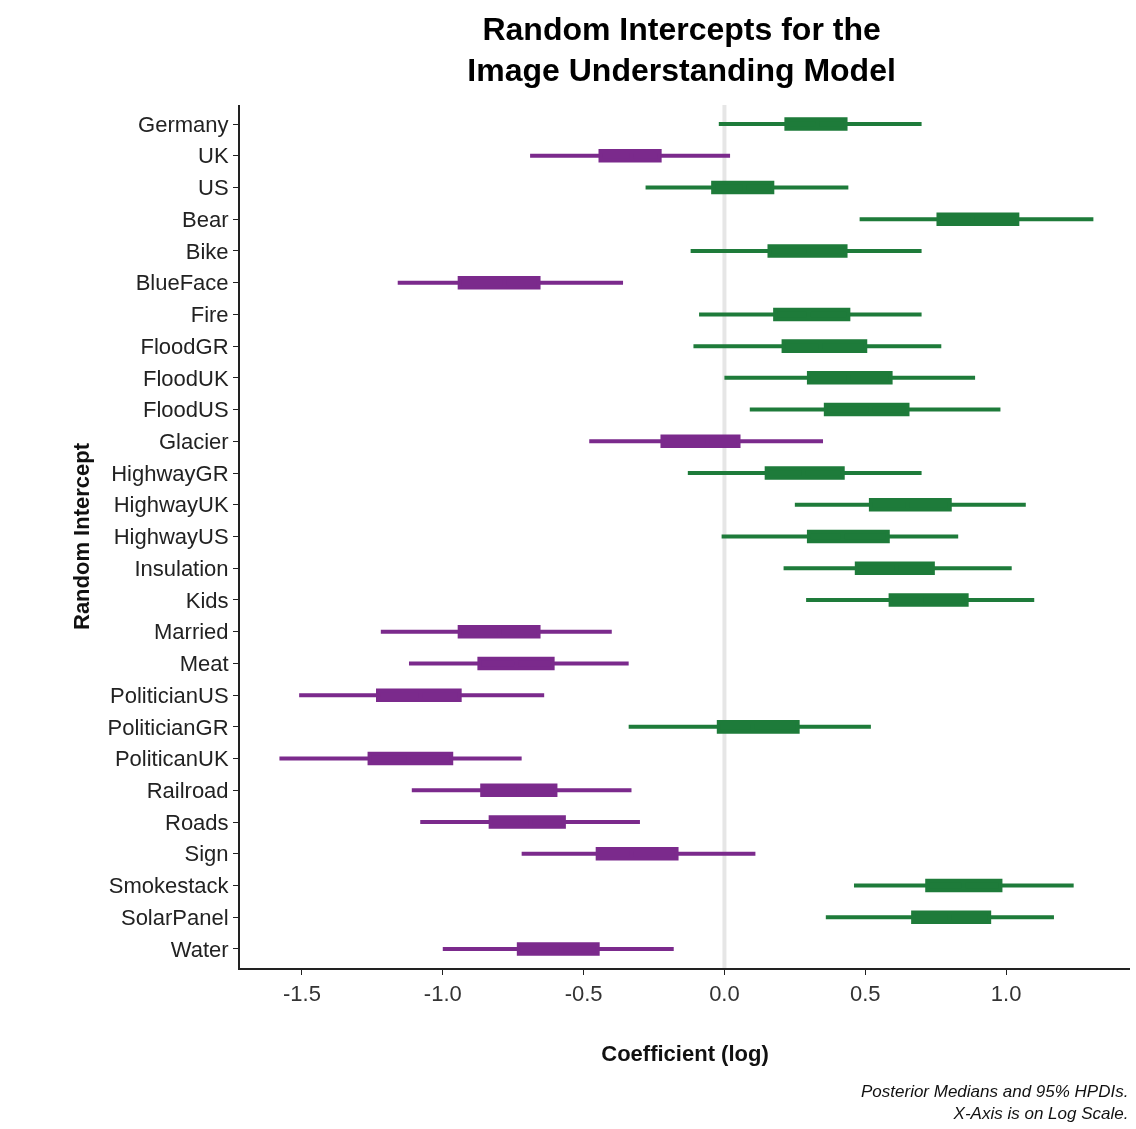 This screenshot has width=1136, height=1129. What do you see at coordinates (183, 124) in the screenshot?
I see `y-tick-label: Germany` at bounding box center [183, 124].